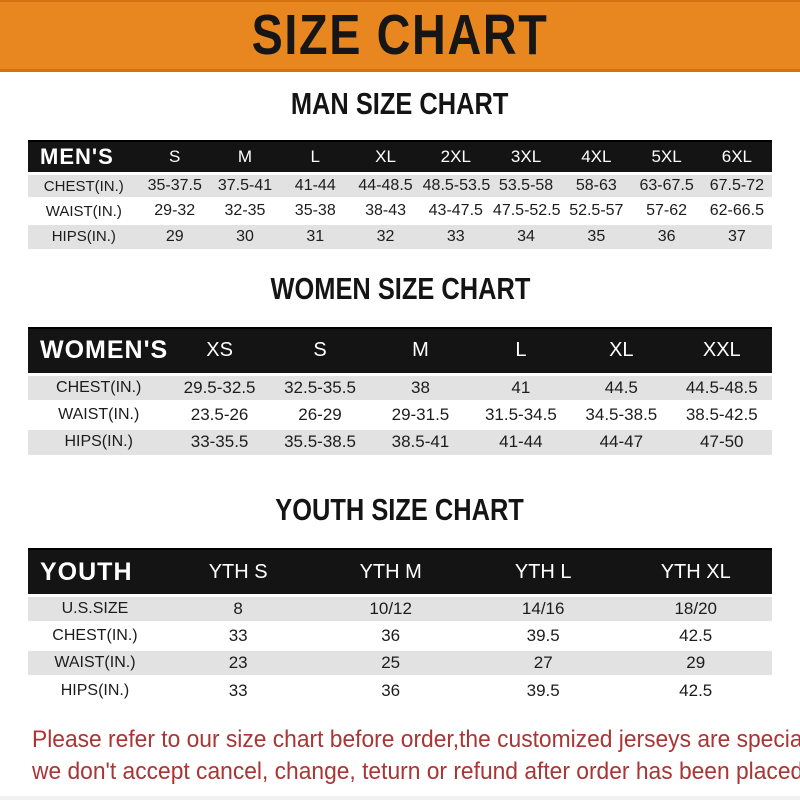 The width and height of the screenshot is (800, 800). I want to click on size-value-cell: 44-48.5, so click(385, 185).